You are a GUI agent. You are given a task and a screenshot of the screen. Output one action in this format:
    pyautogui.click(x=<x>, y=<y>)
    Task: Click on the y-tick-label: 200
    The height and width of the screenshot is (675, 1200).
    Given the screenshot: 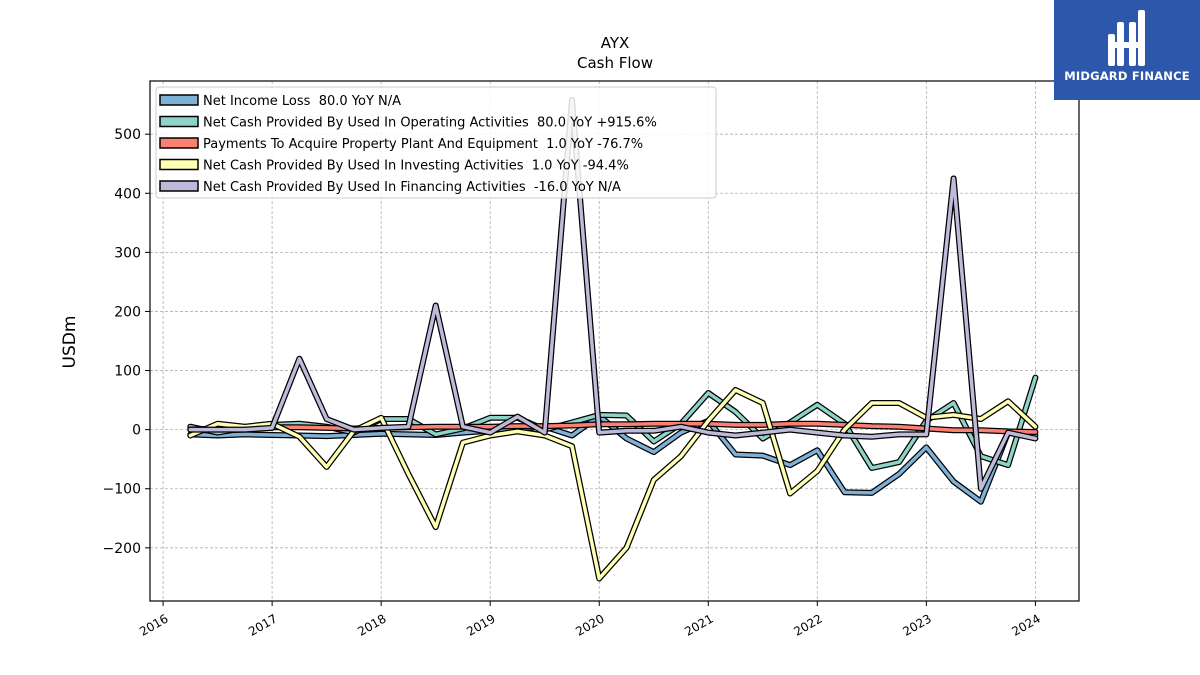 What is the action you would take?
    pyautogui.click(x=127, y=312)
    